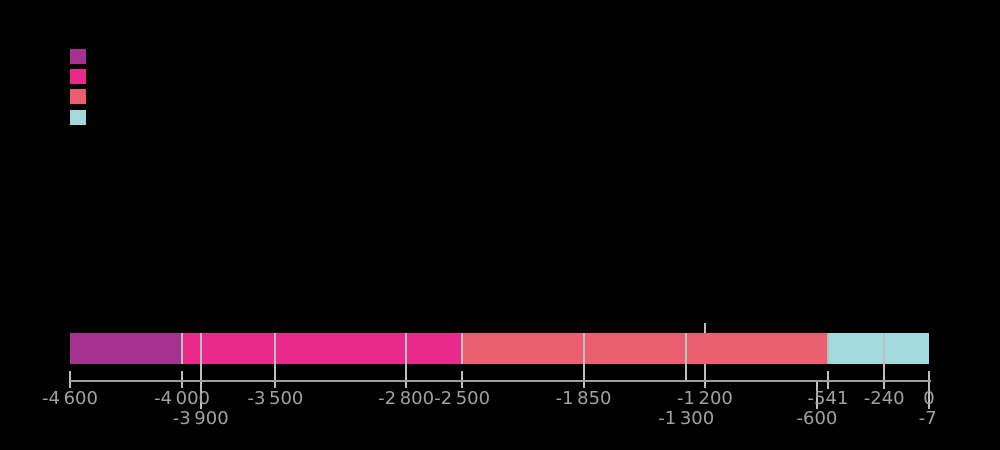 The width and height of the screenshot is (1000, 450). I want to click on axis-tick-label: -3 500, so click(275, 398).